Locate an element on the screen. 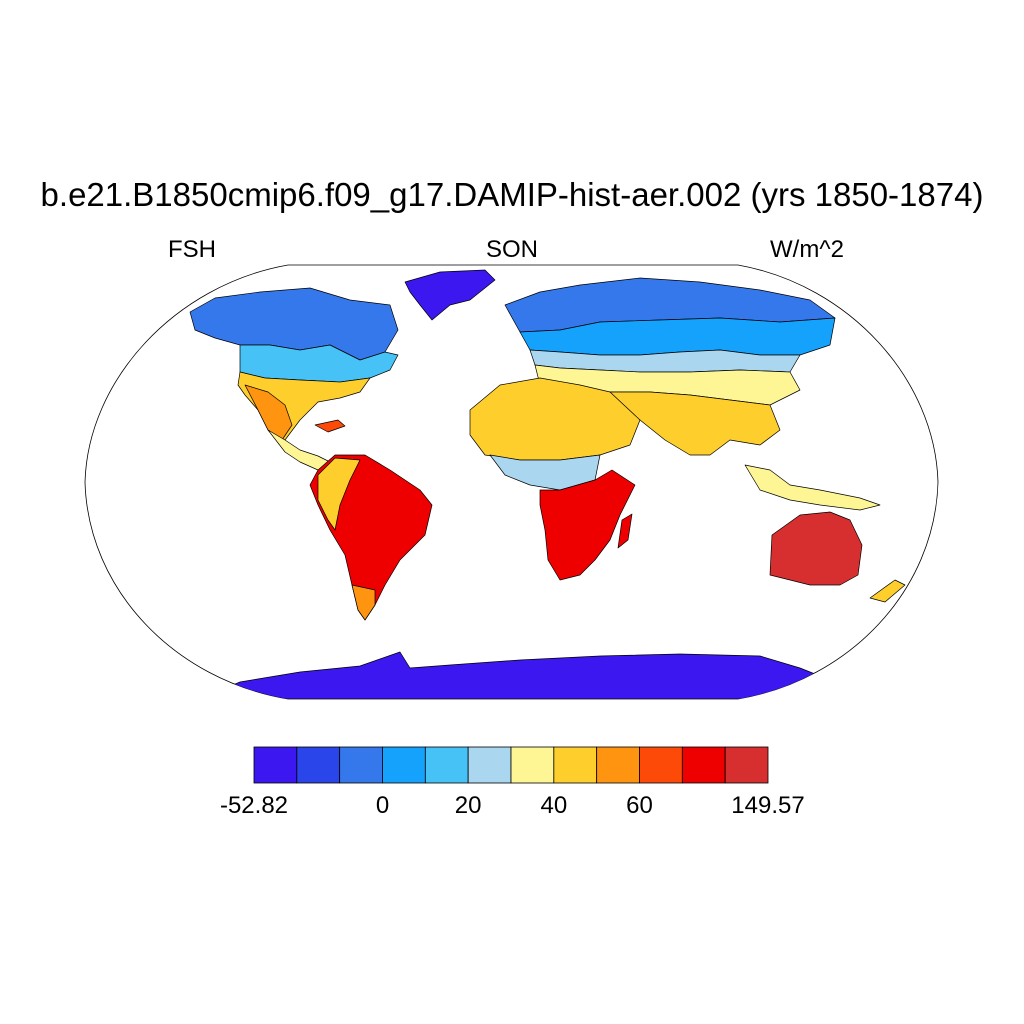  north-america-southwest is located at coordinates (268, 412).